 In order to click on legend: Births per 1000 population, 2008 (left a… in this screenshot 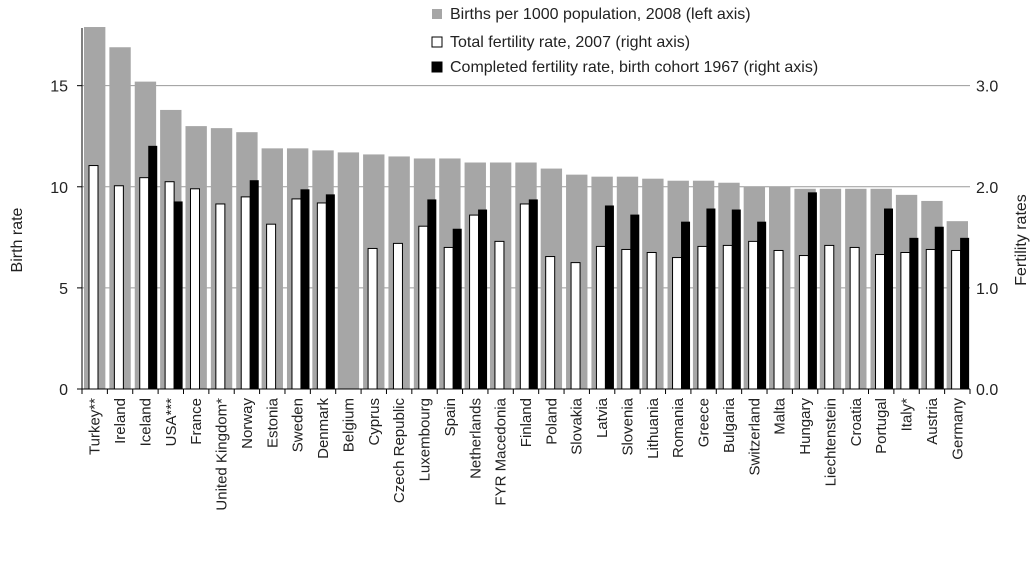, I will do `click(624, 41)`.